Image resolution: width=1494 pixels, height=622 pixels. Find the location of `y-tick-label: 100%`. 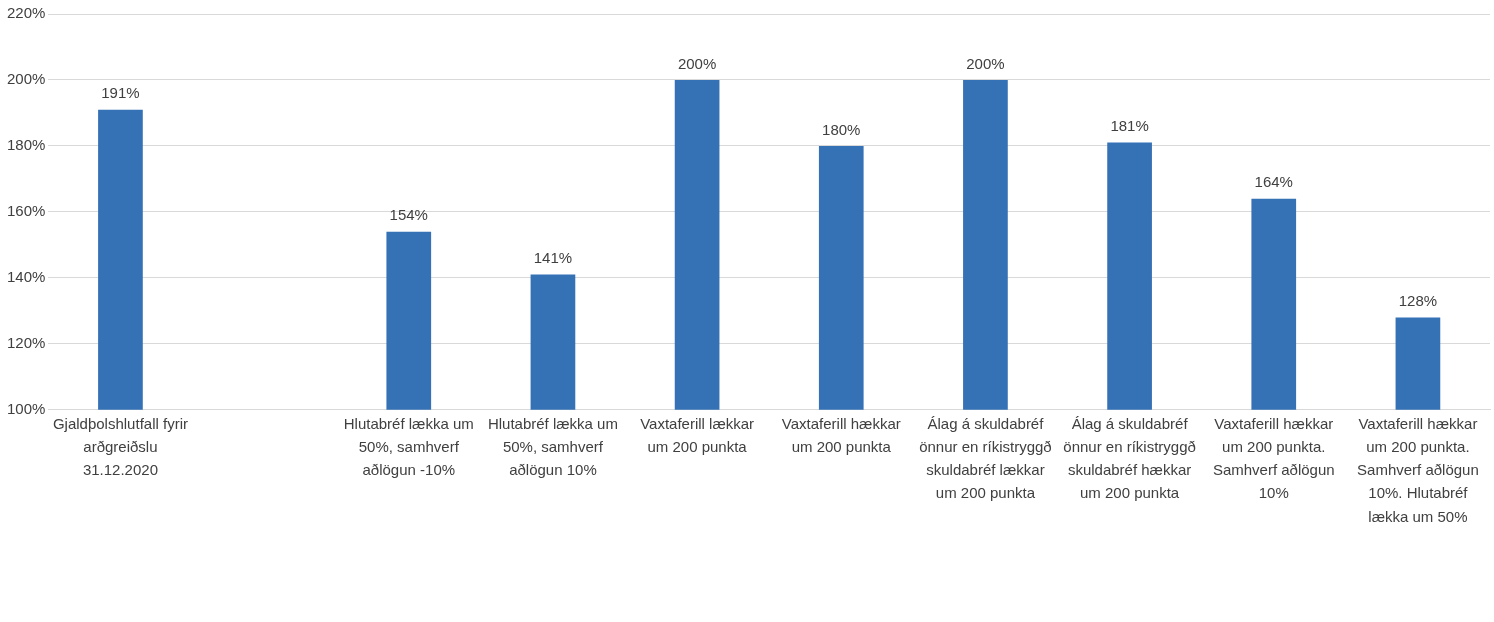

y-tick-label: 100% is located at coordinates (26, 408).